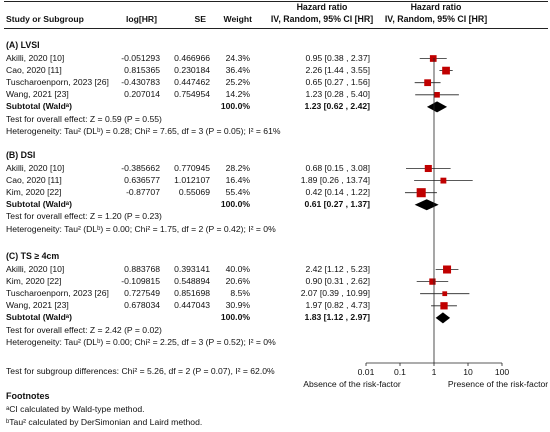  What do you see at coordinates (142, 305) in the screenshot?
I see `study-loghr: 0.678034` at bounding box center [142, 305].